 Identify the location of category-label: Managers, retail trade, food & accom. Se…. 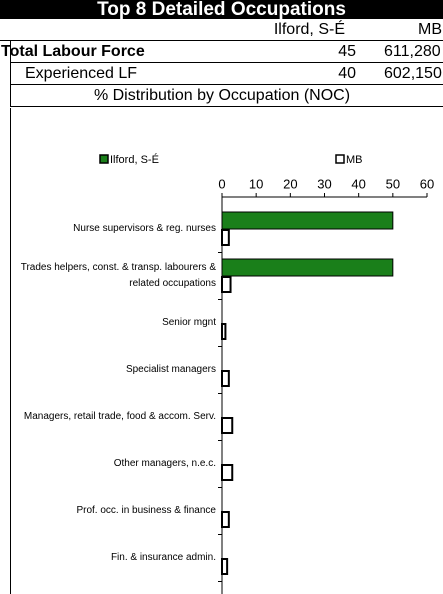
(119, 416).